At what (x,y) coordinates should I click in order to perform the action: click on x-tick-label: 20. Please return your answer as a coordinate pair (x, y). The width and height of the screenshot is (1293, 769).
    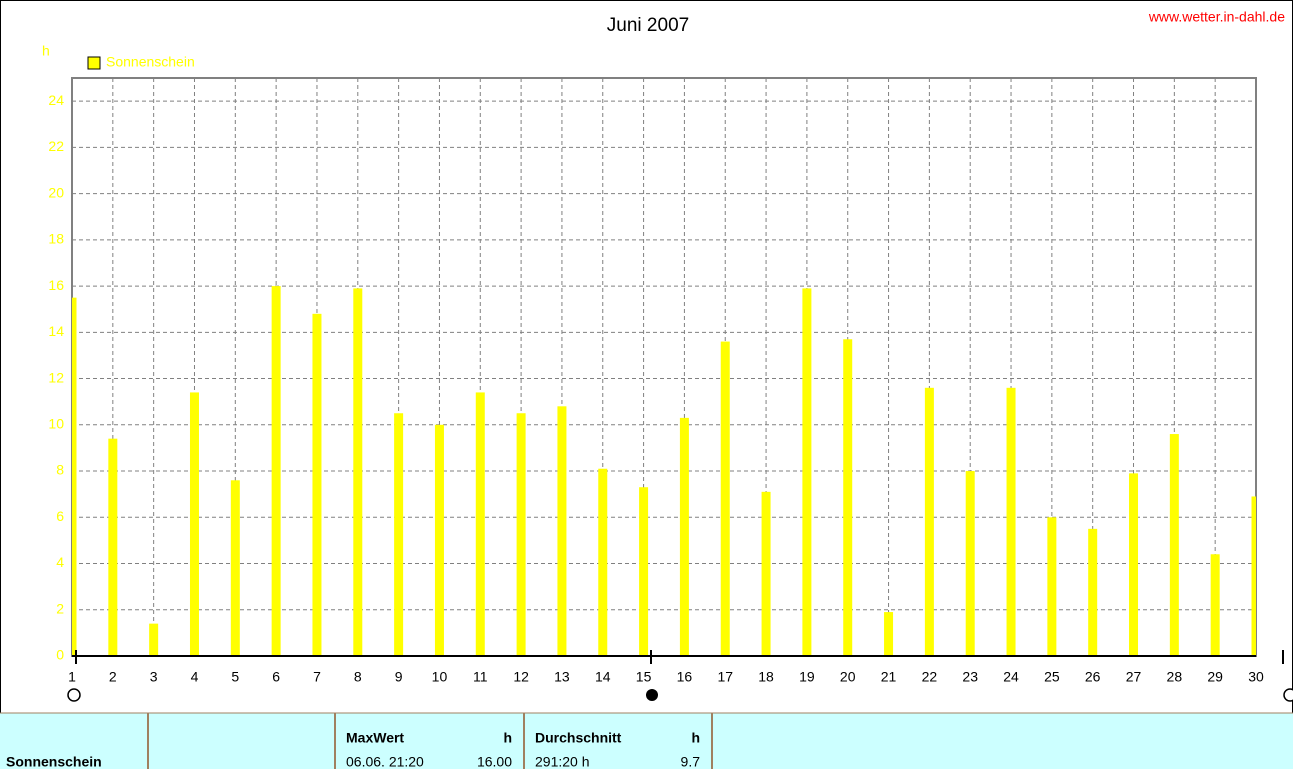
    Looking at the image, I should click on (848, 677).